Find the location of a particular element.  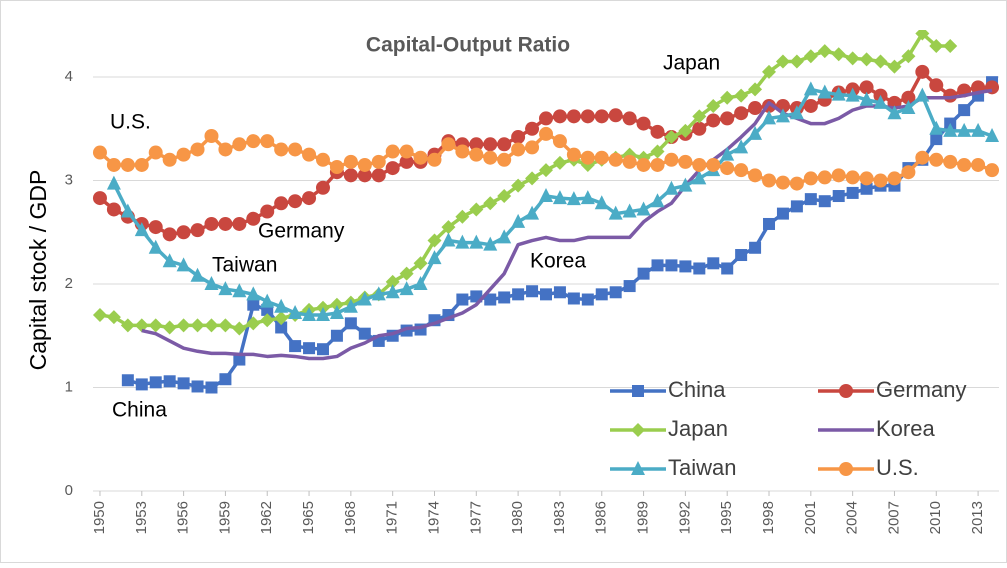

x-tick-label: 1962 is located at coordinates (266, 517).